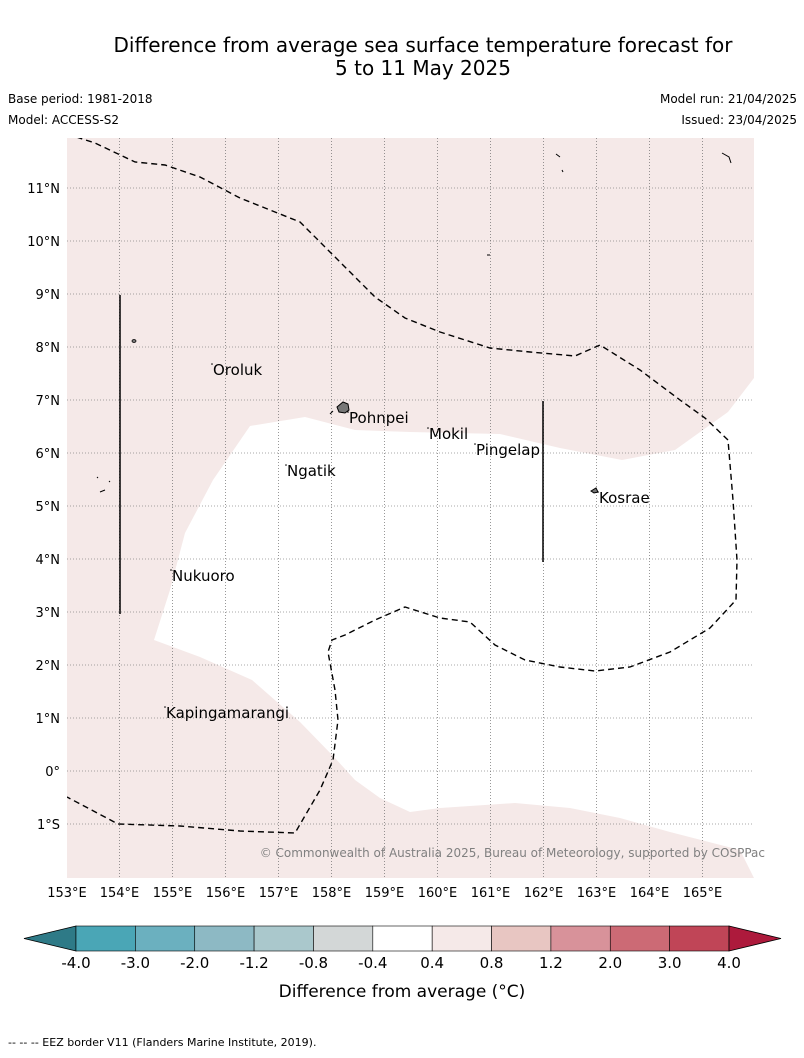  Describe the element at coordinates (432, 963) in the screenshot. I see `colorbar-tick-label: 0.4` at that location.